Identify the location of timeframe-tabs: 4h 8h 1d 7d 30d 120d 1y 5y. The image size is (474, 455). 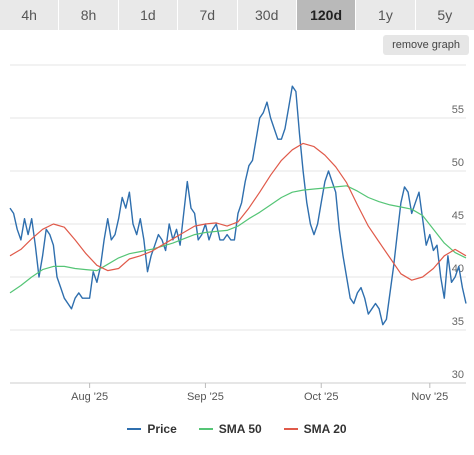
(237, 15).